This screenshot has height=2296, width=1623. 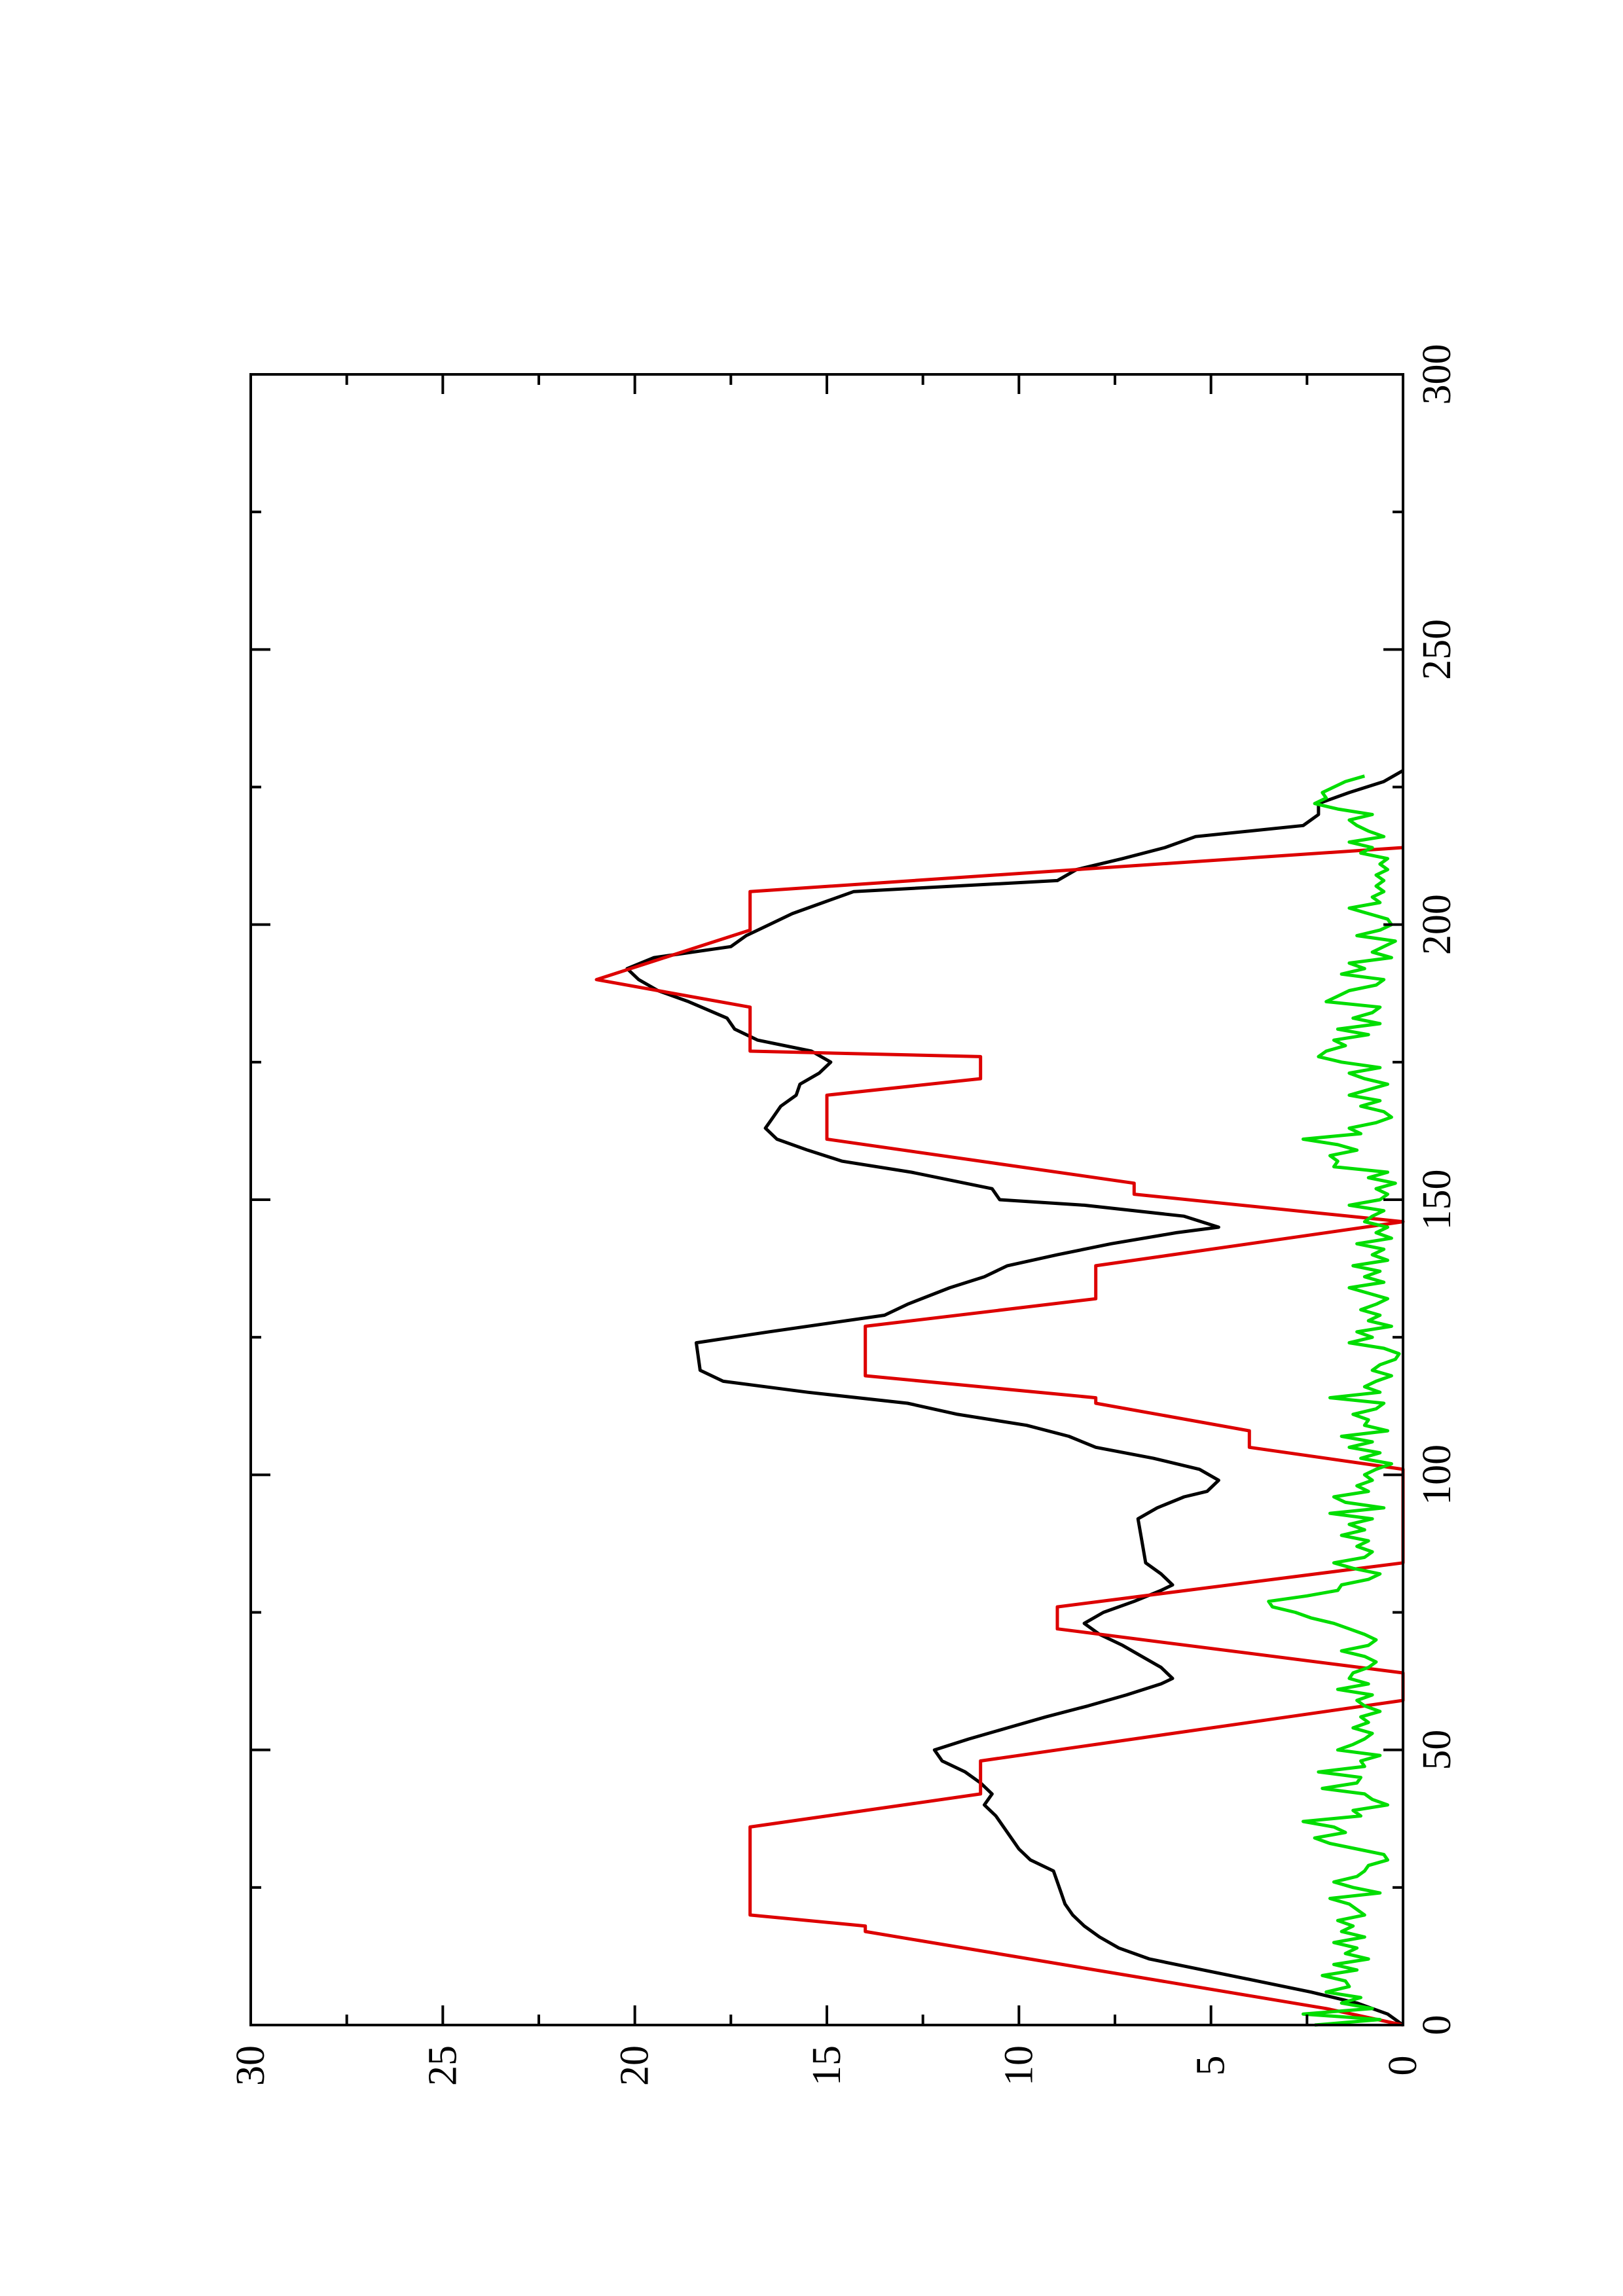 What do you see at coordinates (250, 2065) in the screenshot?
I see `y-tick-label: 30` at bounding box center [250, 2065].